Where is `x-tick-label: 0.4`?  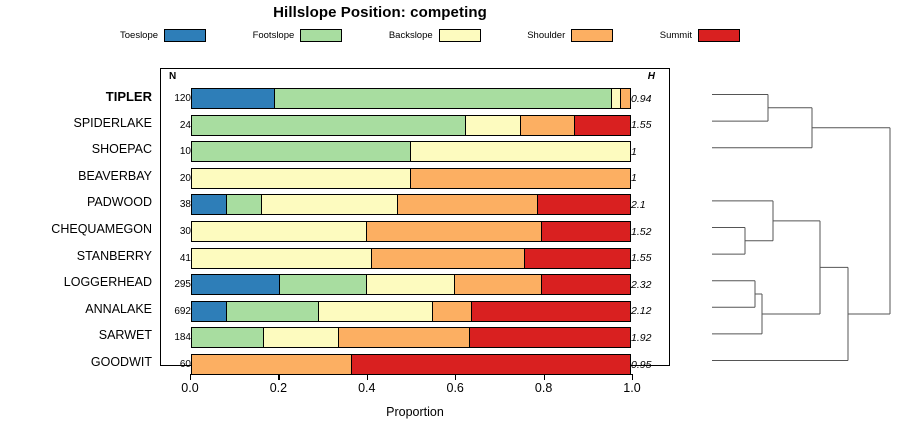 x-tick-label: 0.4 is located at coordinates (367, 388).